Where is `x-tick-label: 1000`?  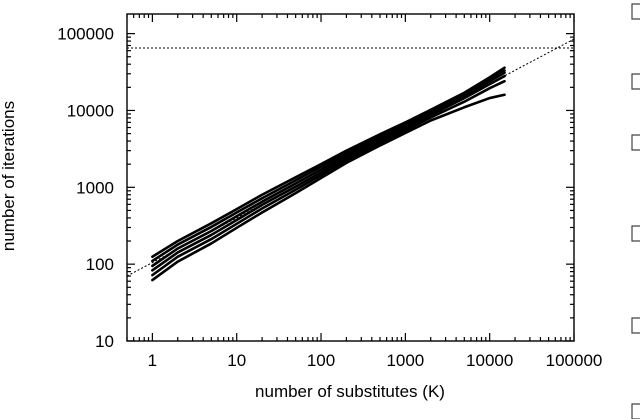 x-tick-label: 1000 is located at coordinates (405, 360).